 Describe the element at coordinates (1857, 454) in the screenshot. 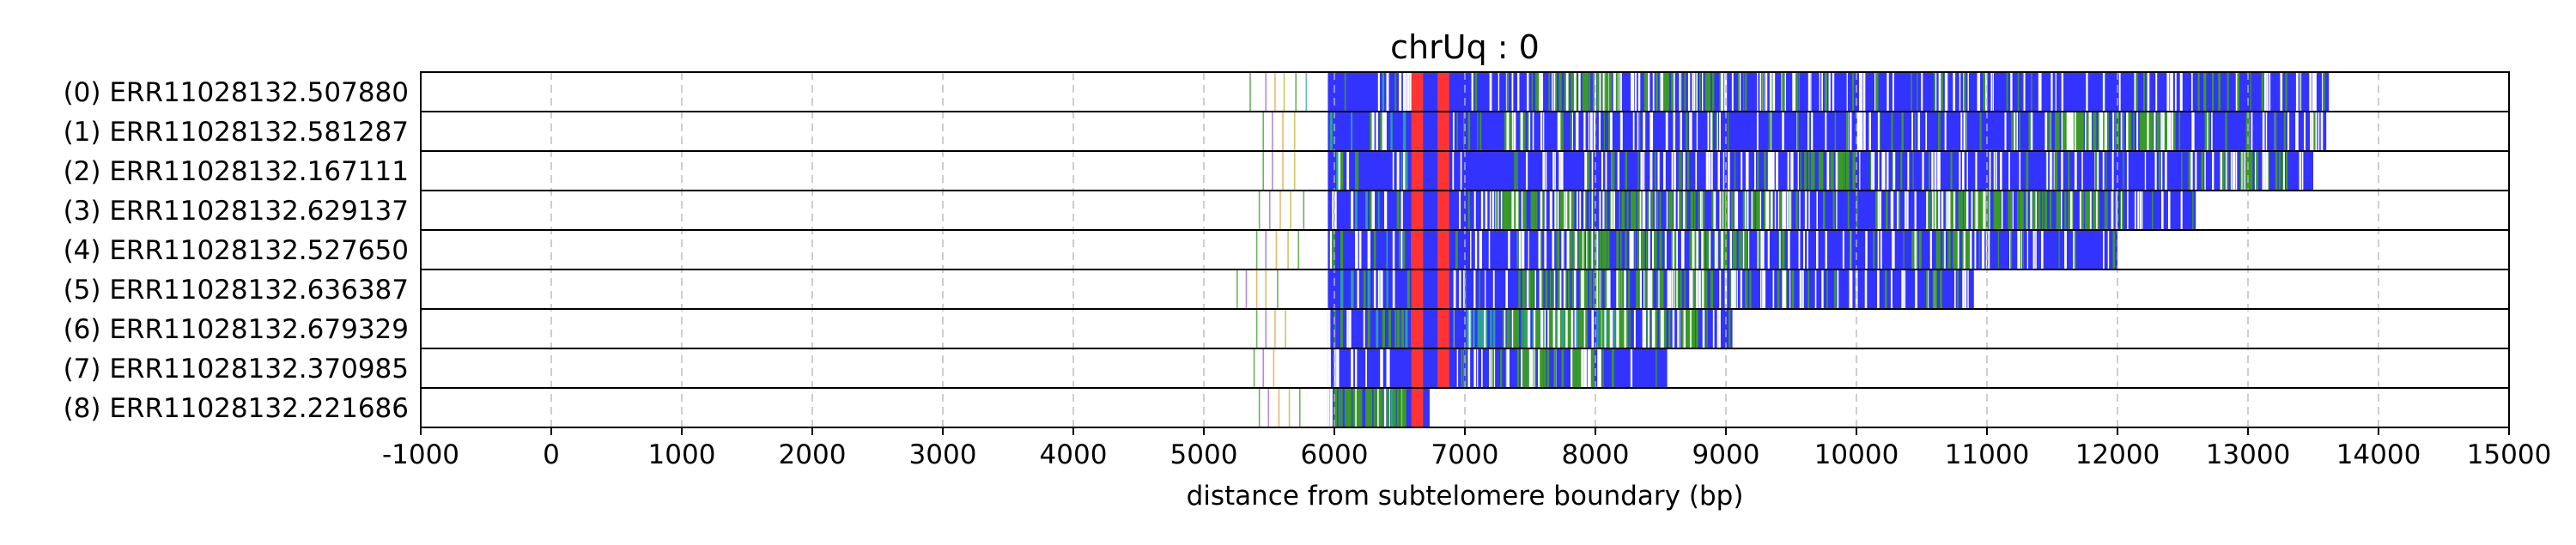

I see `x-tick-label: 10000` at that location.